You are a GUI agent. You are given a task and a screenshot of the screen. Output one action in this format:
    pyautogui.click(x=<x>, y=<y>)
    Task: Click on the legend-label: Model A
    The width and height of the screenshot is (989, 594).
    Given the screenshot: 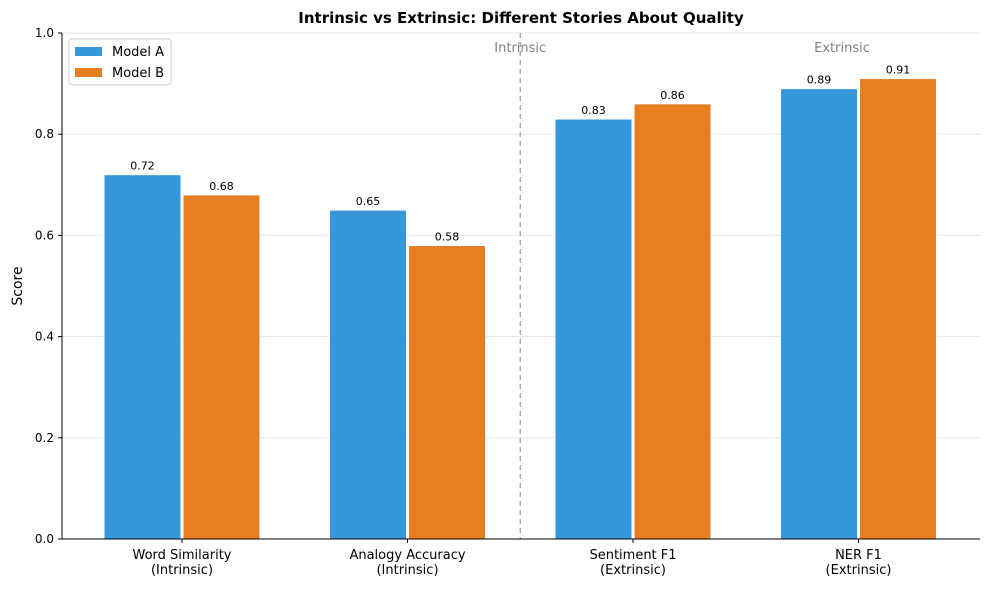 What is the action you would take?
    pyautogui.click(x=138, y=52)
    